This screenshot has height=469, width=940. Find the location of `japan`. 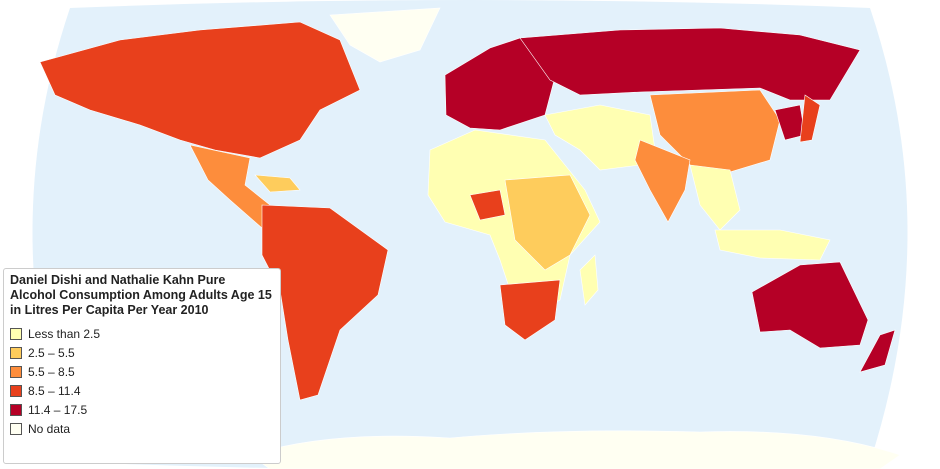

japan is located at coordinates (810, 118).